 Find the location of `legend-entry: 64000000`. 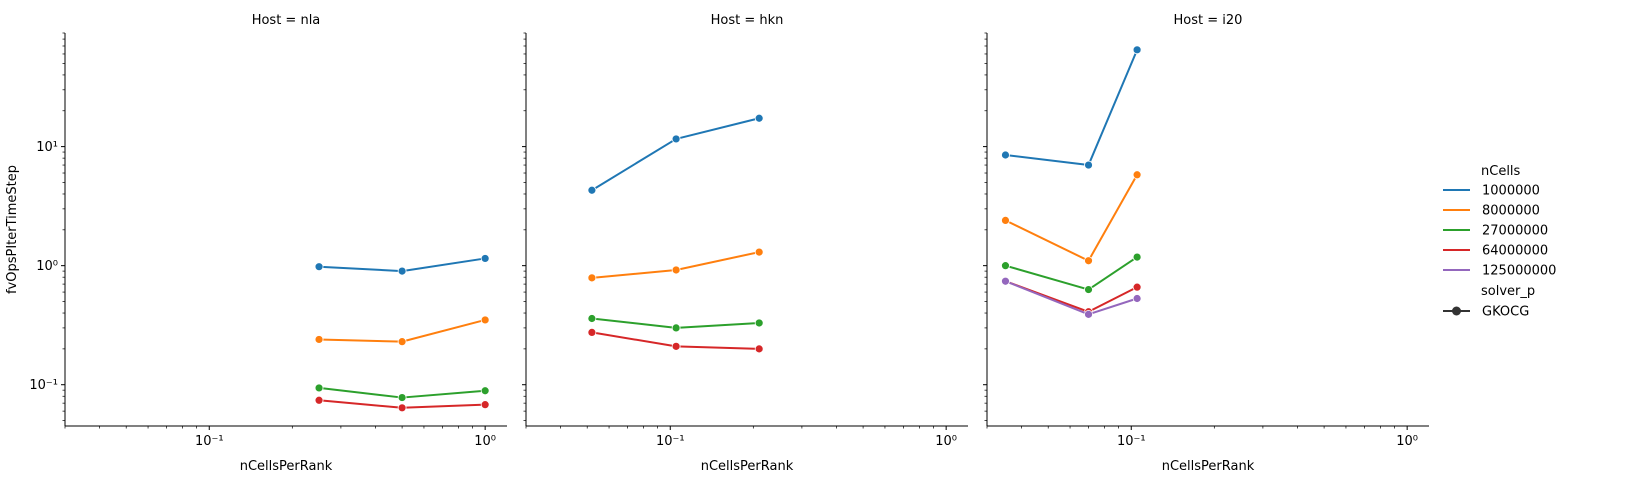

legend-entry: 64000000 is located at coordinates (1515, 251).